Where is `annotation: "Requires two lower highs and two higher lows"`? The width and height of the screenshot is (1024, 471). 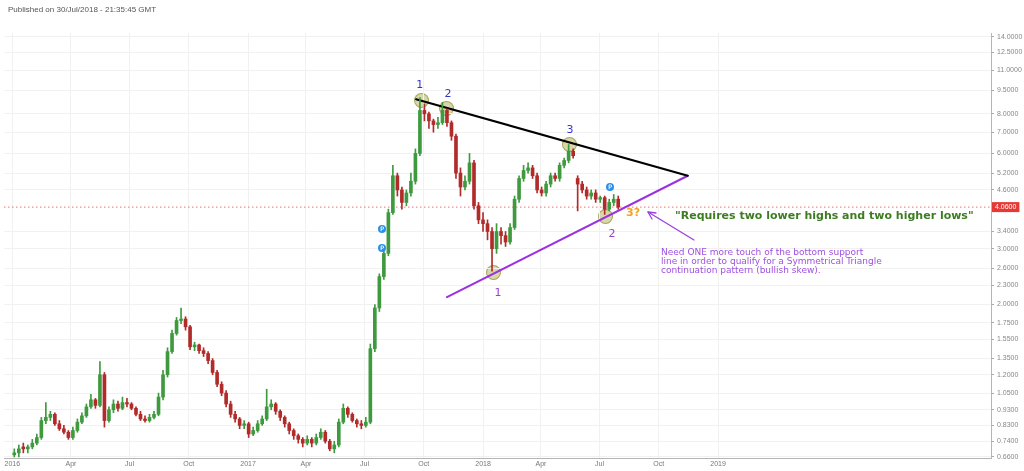
annotation: "Requires two lower highs and two higher lows" is located at coordinates (824, 216).